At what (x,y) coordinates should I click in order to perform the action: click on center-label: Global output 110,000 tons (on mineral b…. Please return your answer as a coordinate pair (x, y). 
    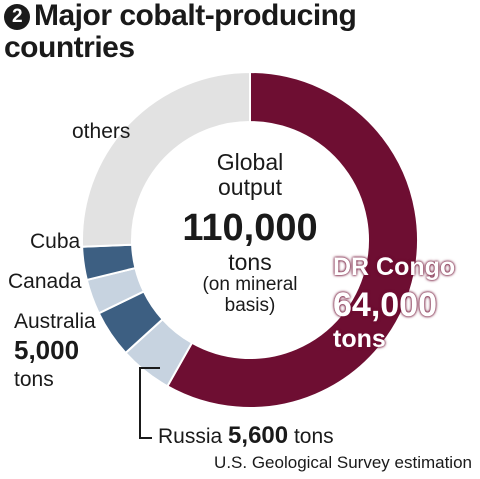
    Looking at the image, I should click on (250, 233).